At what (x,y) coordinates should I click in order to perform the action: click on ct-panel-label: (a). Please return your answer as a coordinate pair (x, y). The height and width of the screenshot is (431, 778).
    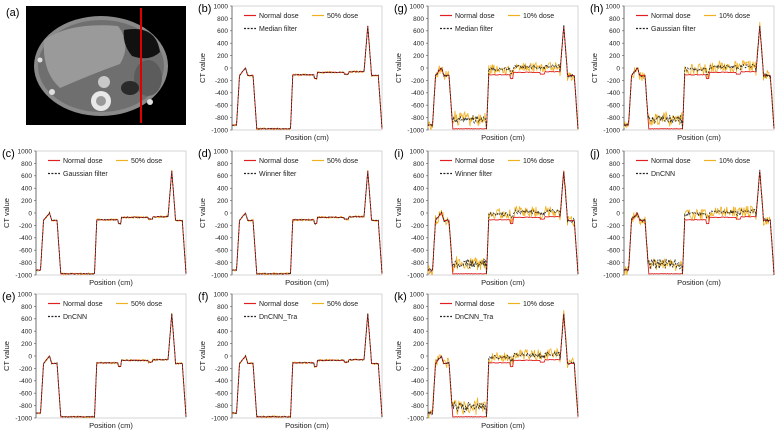
    Looking at the image, I should click on (12, 13).